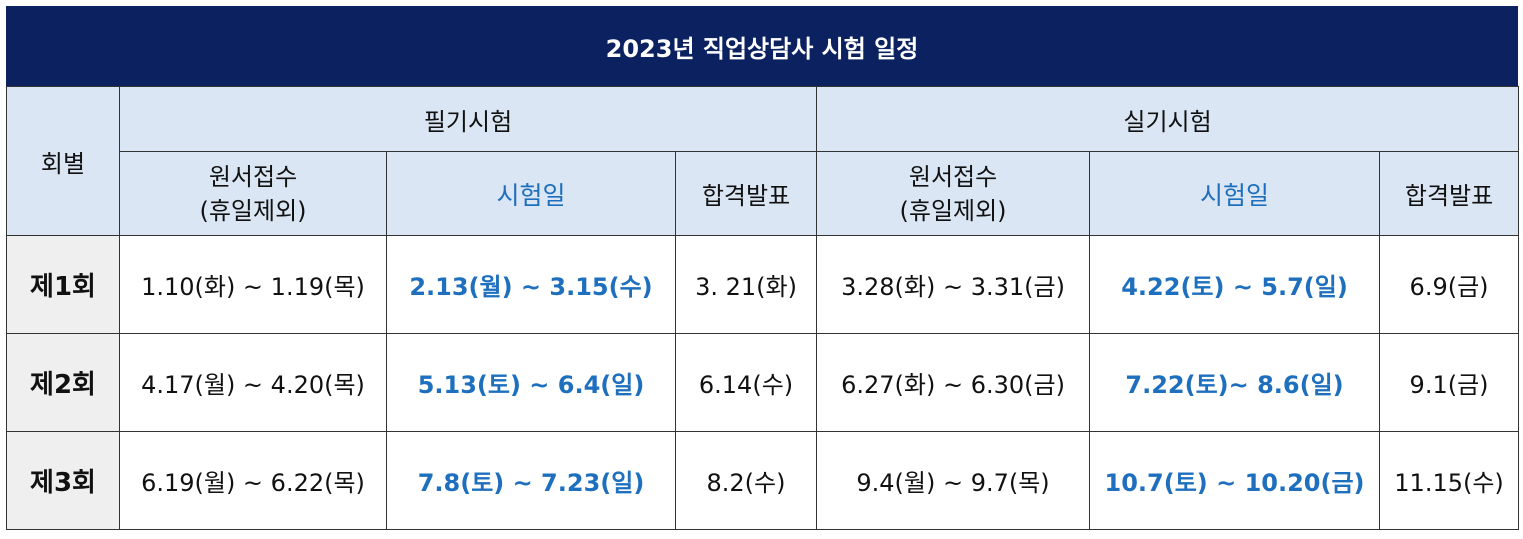  I want to click on header-written-application: 원서접수 (휴일제외), so click(253, 193).